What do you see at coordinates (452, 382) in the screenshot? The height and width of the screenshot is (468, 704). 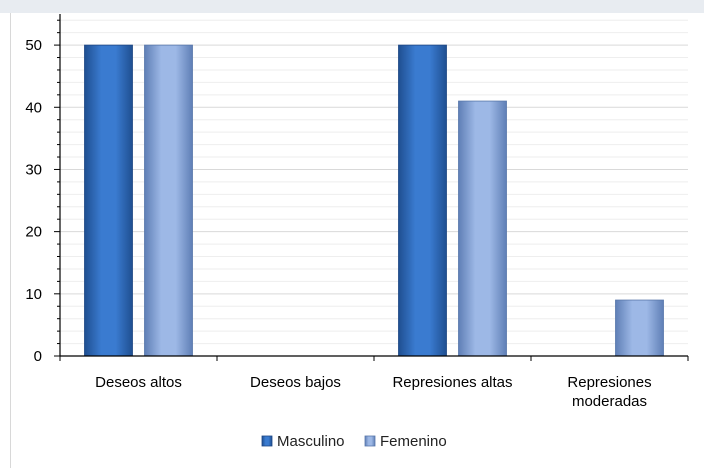 I see `x-category-label: Represiones altas` at bounding box center [452, 382].